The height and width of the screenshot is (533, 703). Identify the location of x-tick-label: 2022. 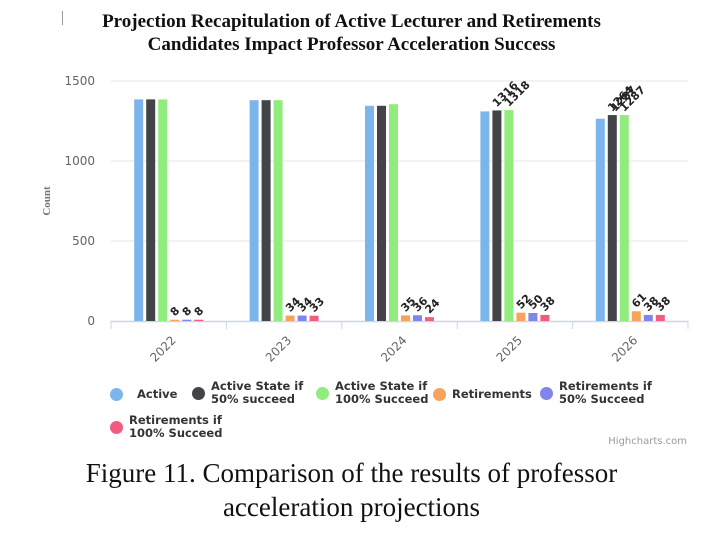
(162, 348).